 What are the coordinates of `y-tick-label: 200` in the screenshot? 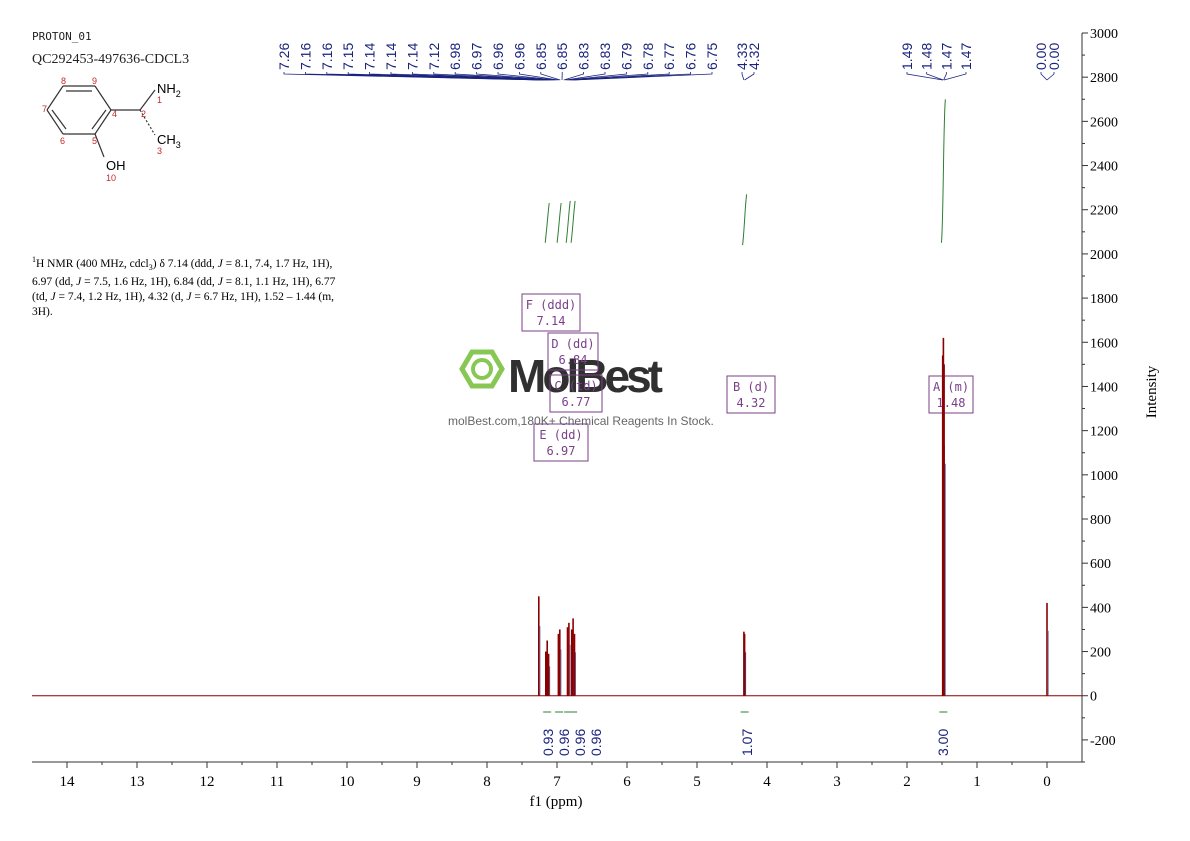 It's located at (1100, 653).